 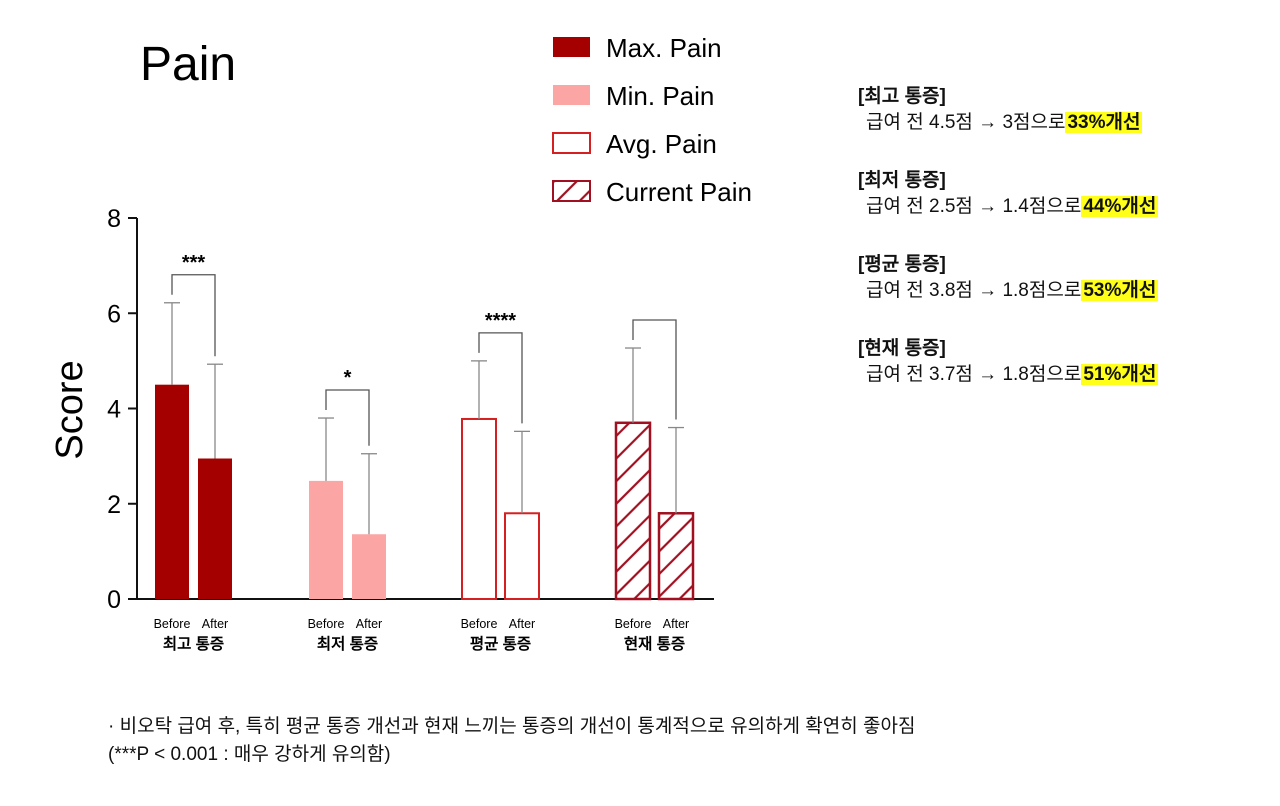 What do you see at coordinates (114, 505) in the screenshot?
I see `y-tick-label: 2` at bounding box center [114, 505].